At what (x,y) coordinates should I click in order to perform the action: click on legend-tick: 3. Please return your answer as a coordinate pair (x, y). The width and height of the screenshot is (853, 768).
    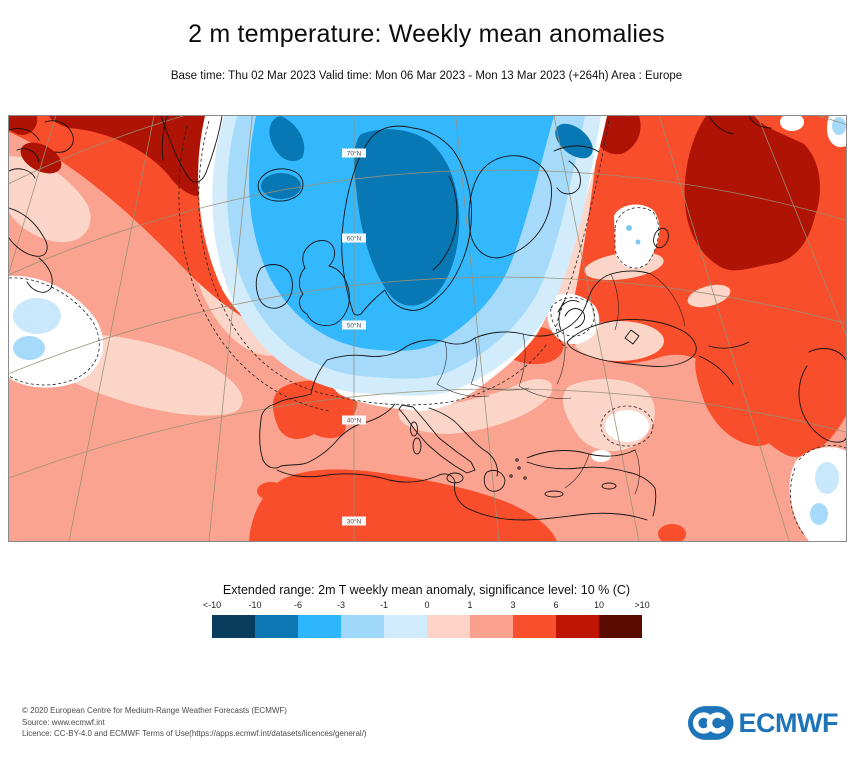
    Looking at the image, I should click on (513, 605).